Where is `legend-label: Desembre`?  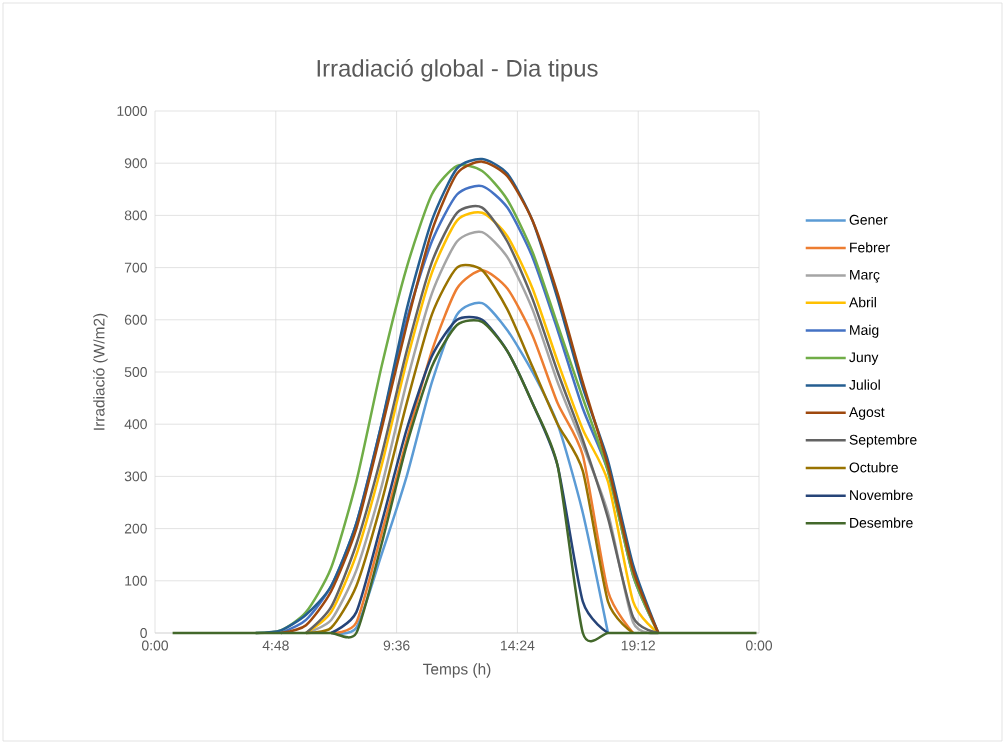 legend-label: Desembre is located at coordinates (881, 522).